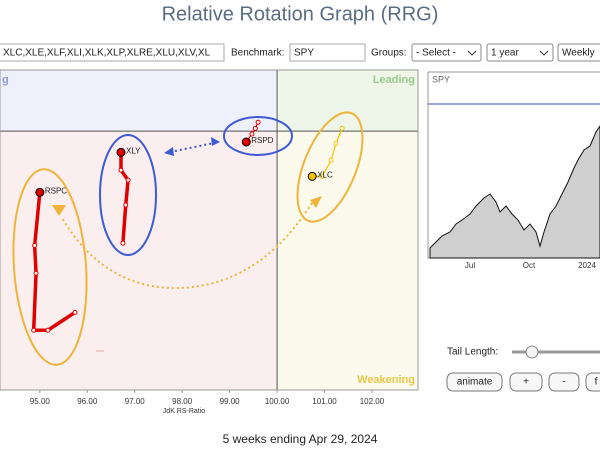 This screenshot has height=450, width=600. Describe the element at coordinates (300, 14) in the screenshot. I see `page-title: Relative Rotation Graph (RRG)` at that location.